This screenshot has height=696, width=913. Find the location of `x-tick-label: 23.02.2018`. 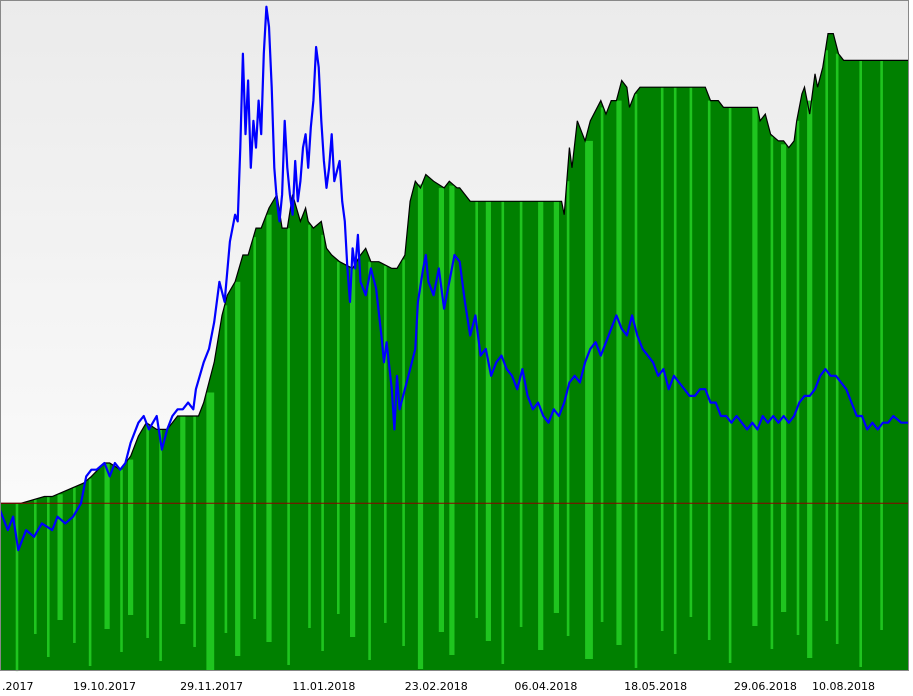

x-tick-label: 23.02.2018 is located at coordinates (436, 686).